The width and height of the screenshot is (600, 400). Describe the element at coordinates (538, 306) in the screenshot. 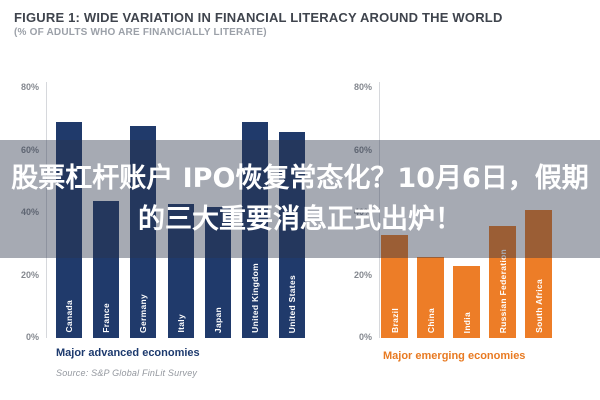

I see `bar-category-label: South Africa` at that location.